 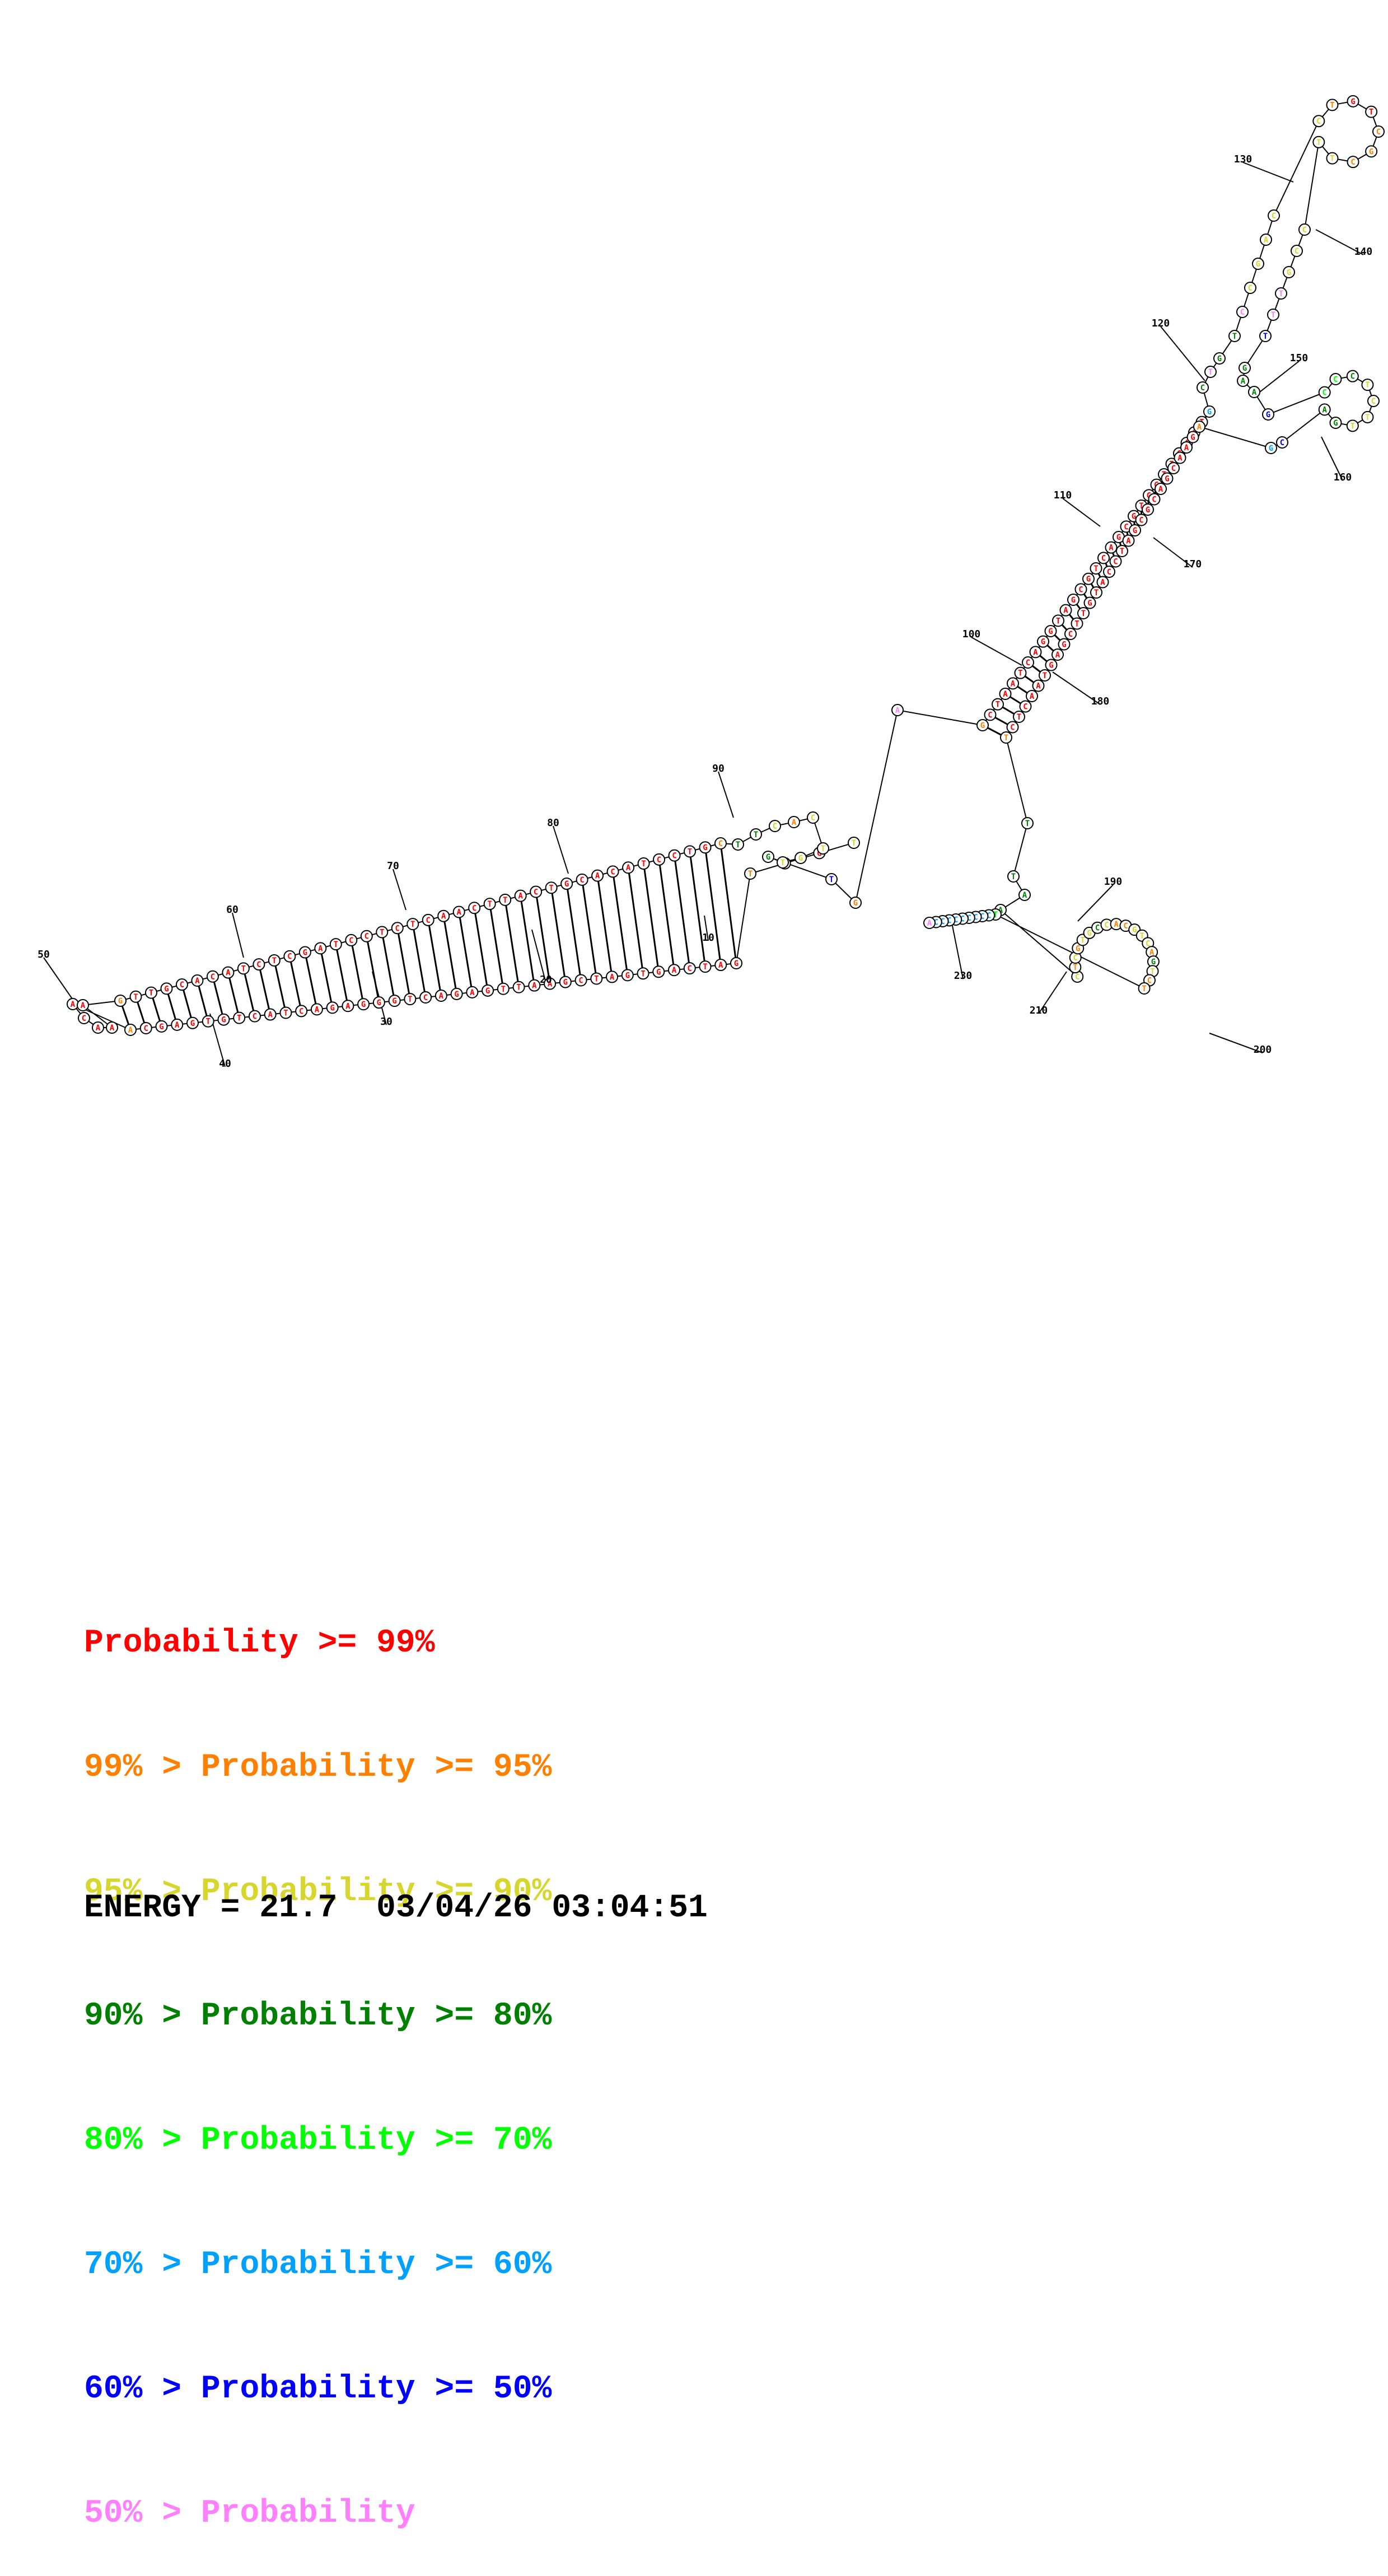 I want to click on energy-footer: ENERGY = 21.7 03/04/26 03:04:51, so click(x=396, y=1908).